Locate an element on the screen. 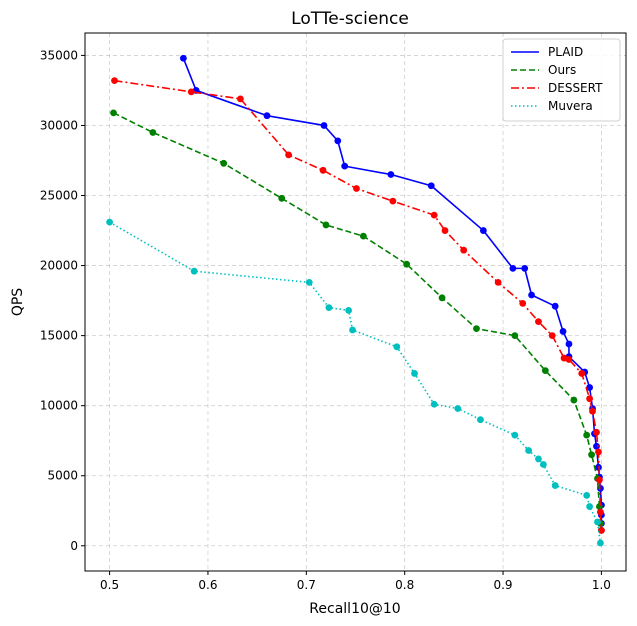 This screenshot has width=637, height=626. legend-box is located at coordinates (561, 80).